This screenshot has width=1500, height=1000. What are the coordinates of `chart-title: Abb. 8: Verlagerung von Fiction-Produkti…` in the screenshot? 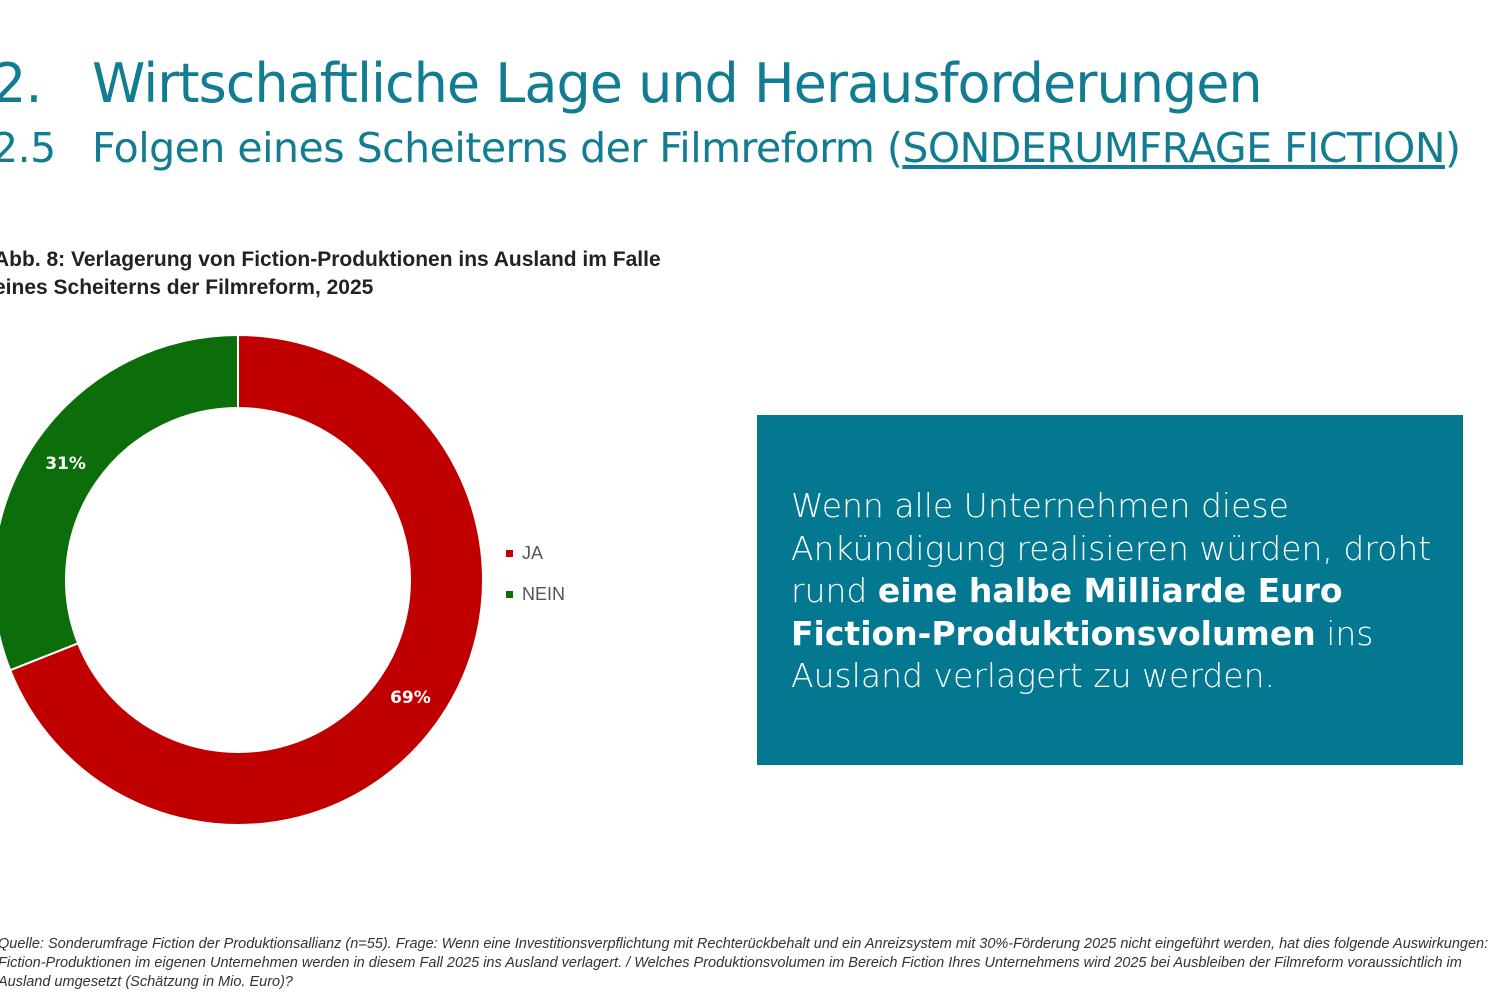 It's located at (330, 273).